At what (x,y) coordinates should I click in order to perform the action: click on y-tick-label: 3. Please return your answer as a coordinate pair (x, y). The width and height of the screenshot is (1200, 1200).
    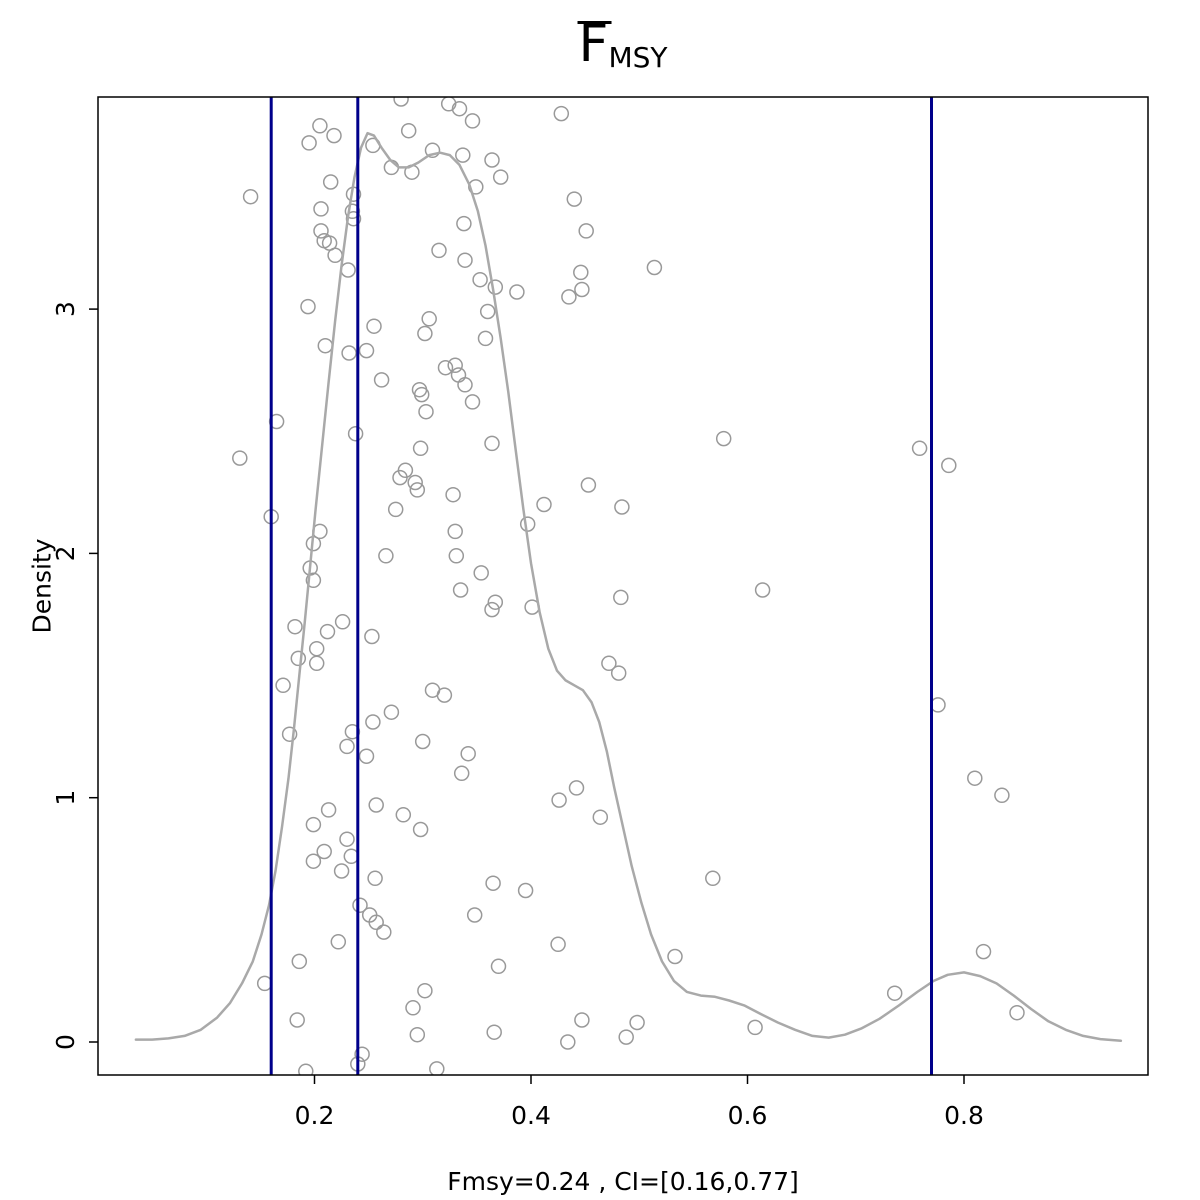
    Looking at the image, I should click on (65, 309).